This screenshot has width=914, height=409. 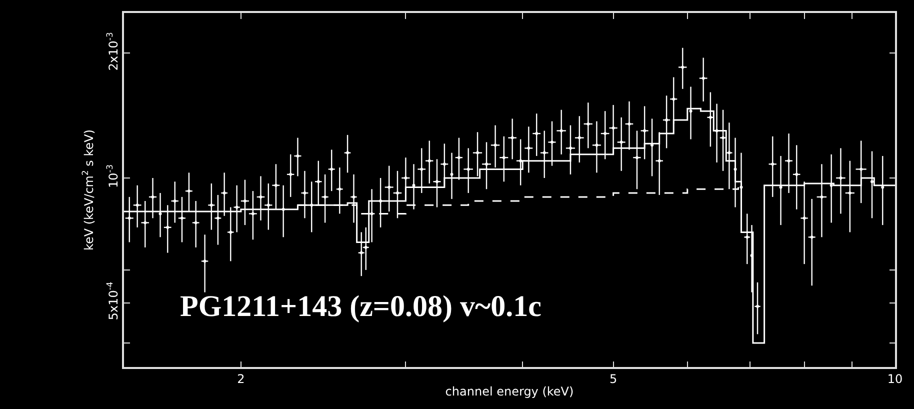 What do you see at coordinates (241, 379) in the screenshot?
I see `x-tick-label: 2` at bounding box center [241, 379].